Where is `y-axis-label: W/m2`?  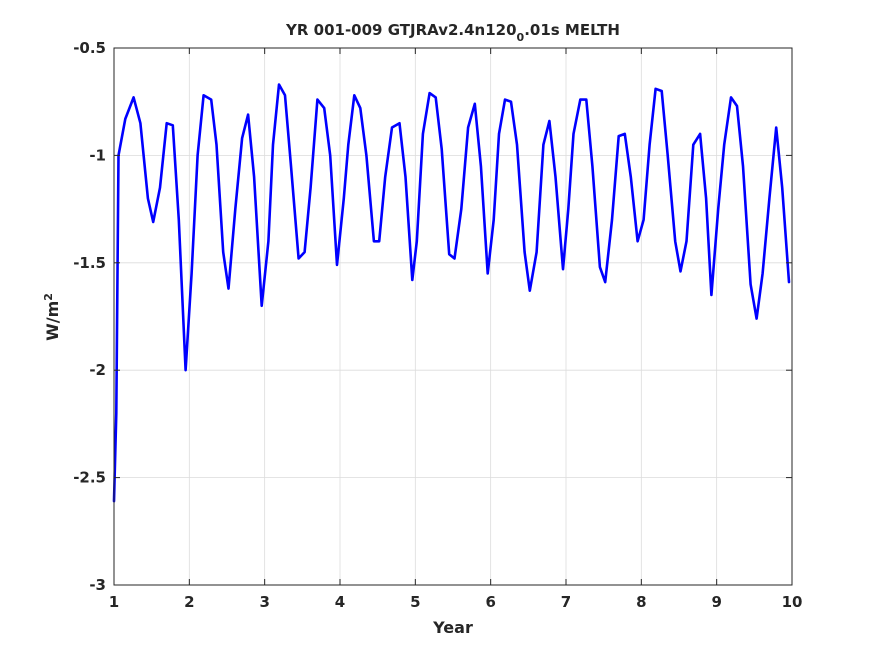
y-axis-label: W/m2 is located at coordinates (52, 317).